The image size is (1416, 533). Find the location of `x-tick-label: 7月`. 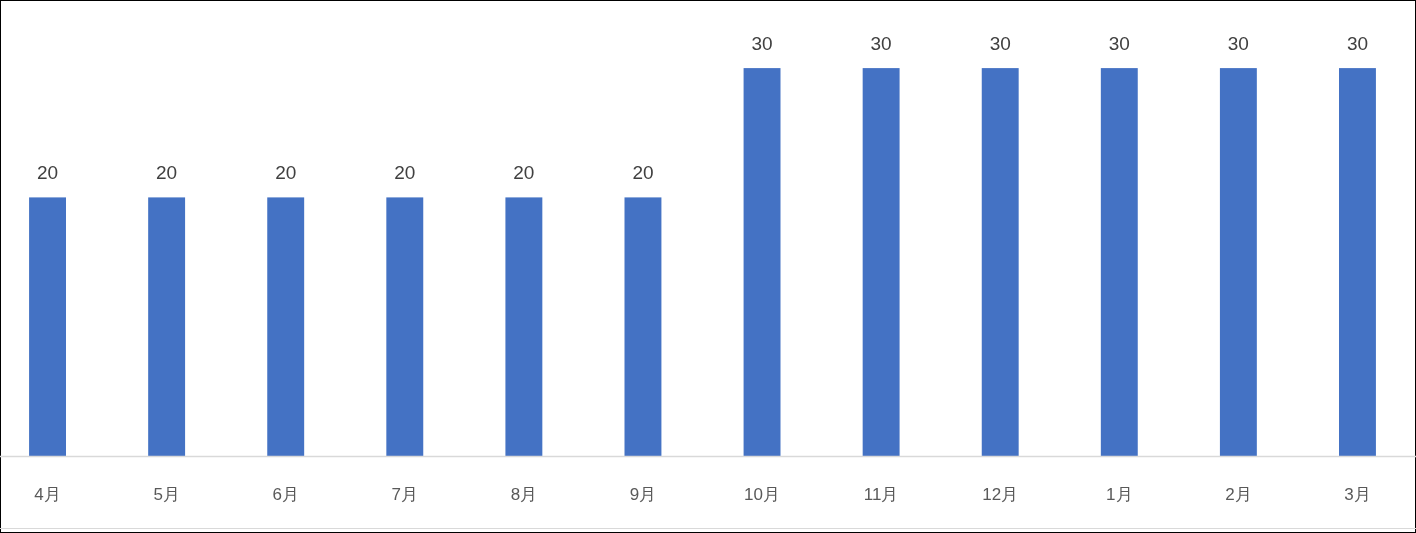

x-tick-label: 7月 is located at coordinates (405, 494).